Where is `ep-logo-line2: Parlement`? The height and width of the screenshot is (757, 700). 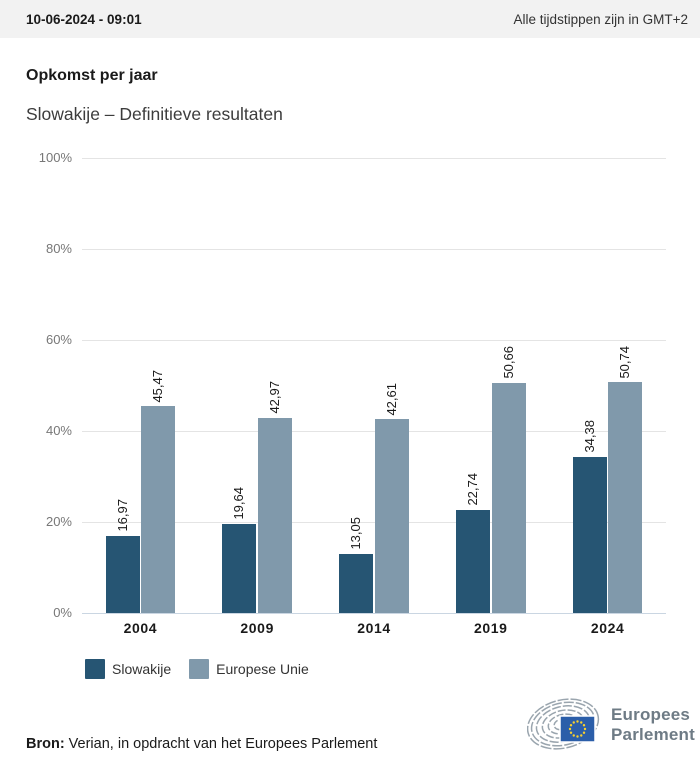
ep-logo-line2: Parlement is located at coordinates (653, 734).